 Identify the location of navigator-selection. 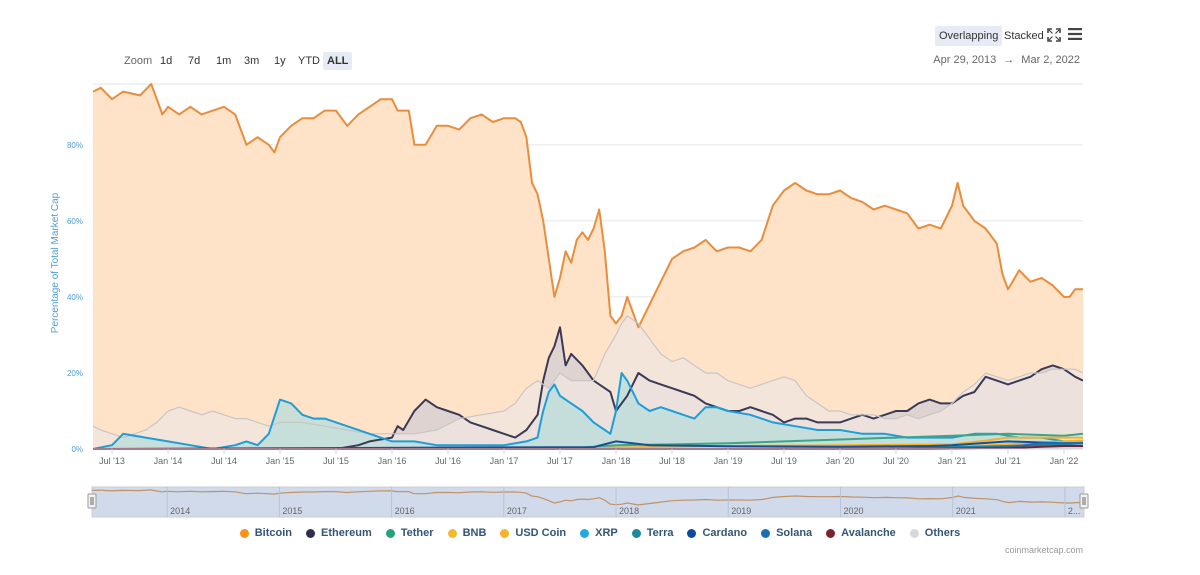
(588, 502).